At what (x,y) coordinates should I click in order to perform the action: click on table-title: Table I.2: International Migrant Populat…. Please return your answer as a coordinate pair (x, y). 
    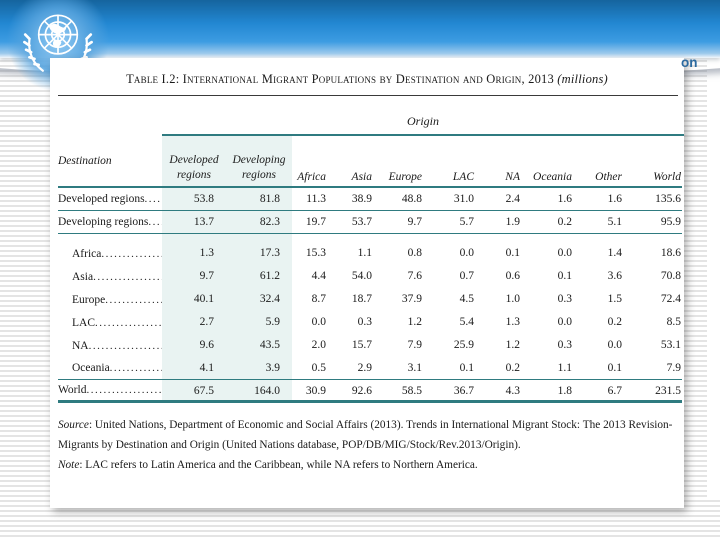
    Looking at the image, I should click on (371, 79).